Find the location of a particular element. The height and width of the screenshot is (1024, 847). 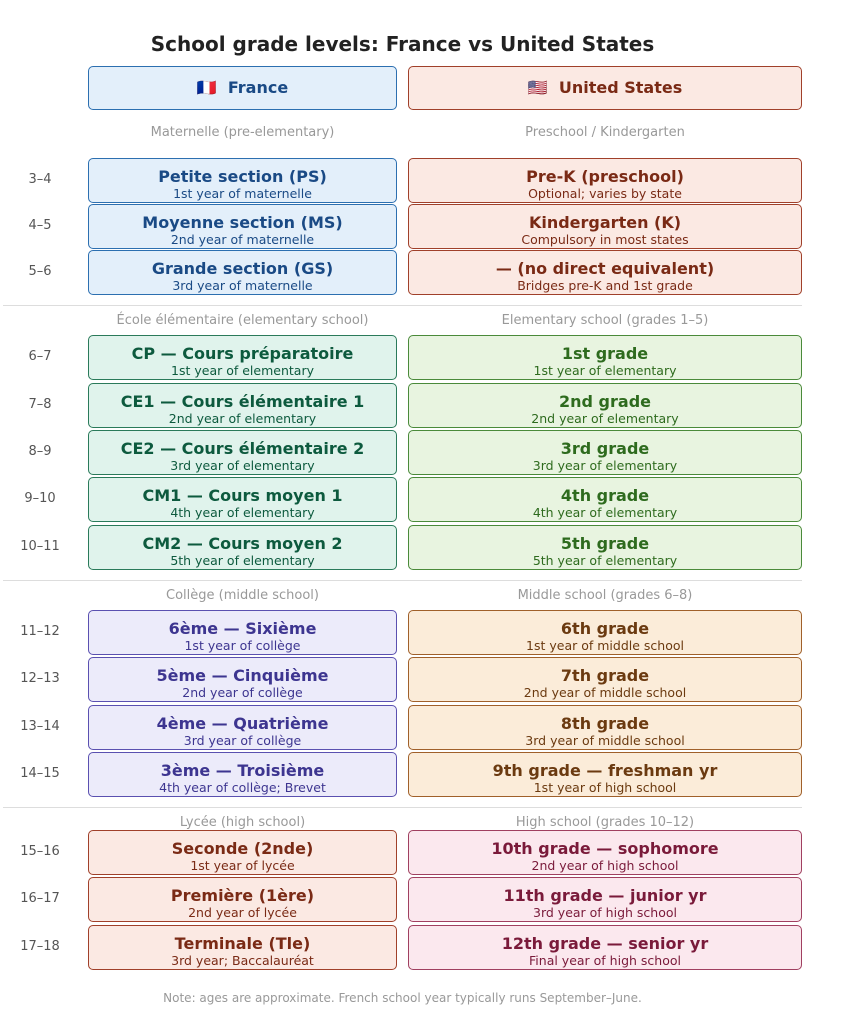

grade-box: 5th grade 5th year of elementary is located at coordinates (605, 547).